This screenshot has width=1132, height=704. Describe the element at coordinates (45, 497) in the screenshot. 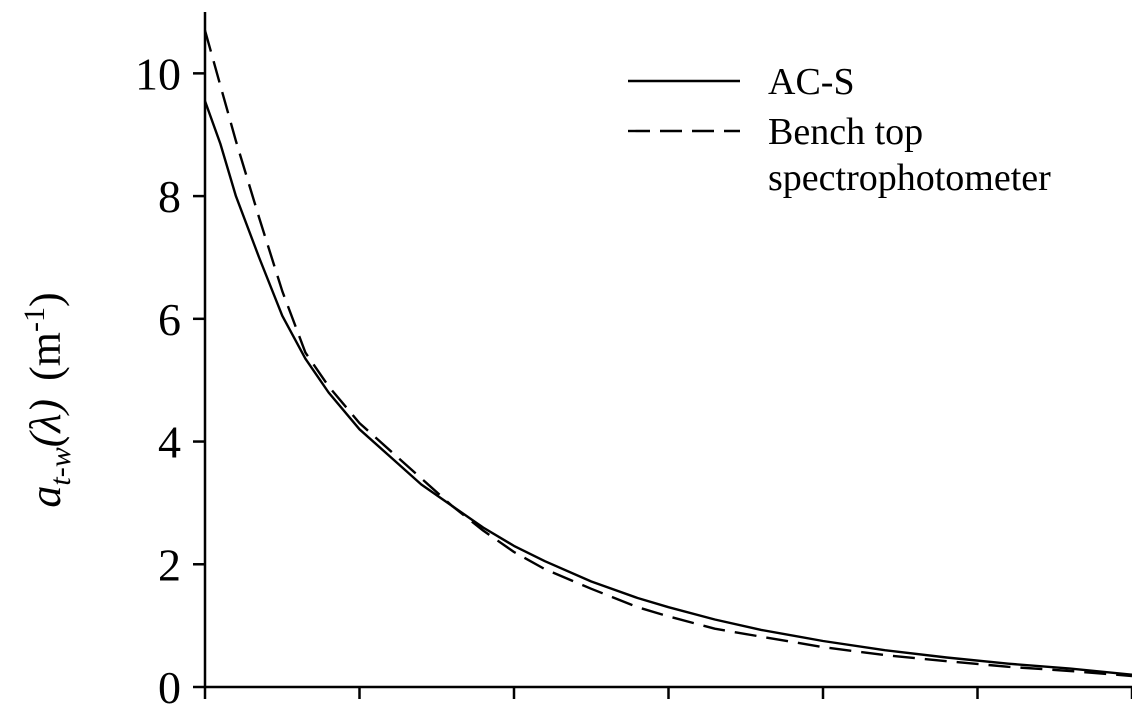

I see `y-axis-title-symbol: a` at that location.